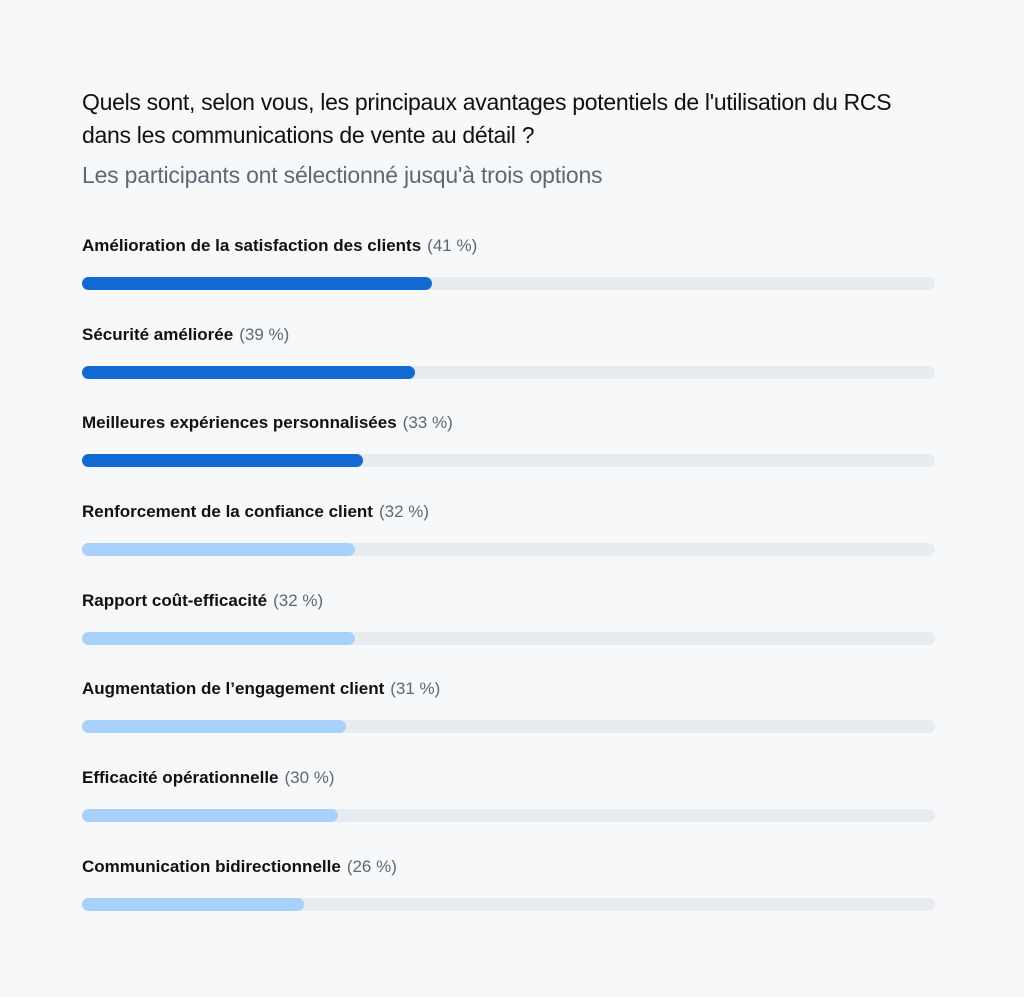  I want to click on bar-row: Rapport coût-efficacité (32 %), so click(508, 635).